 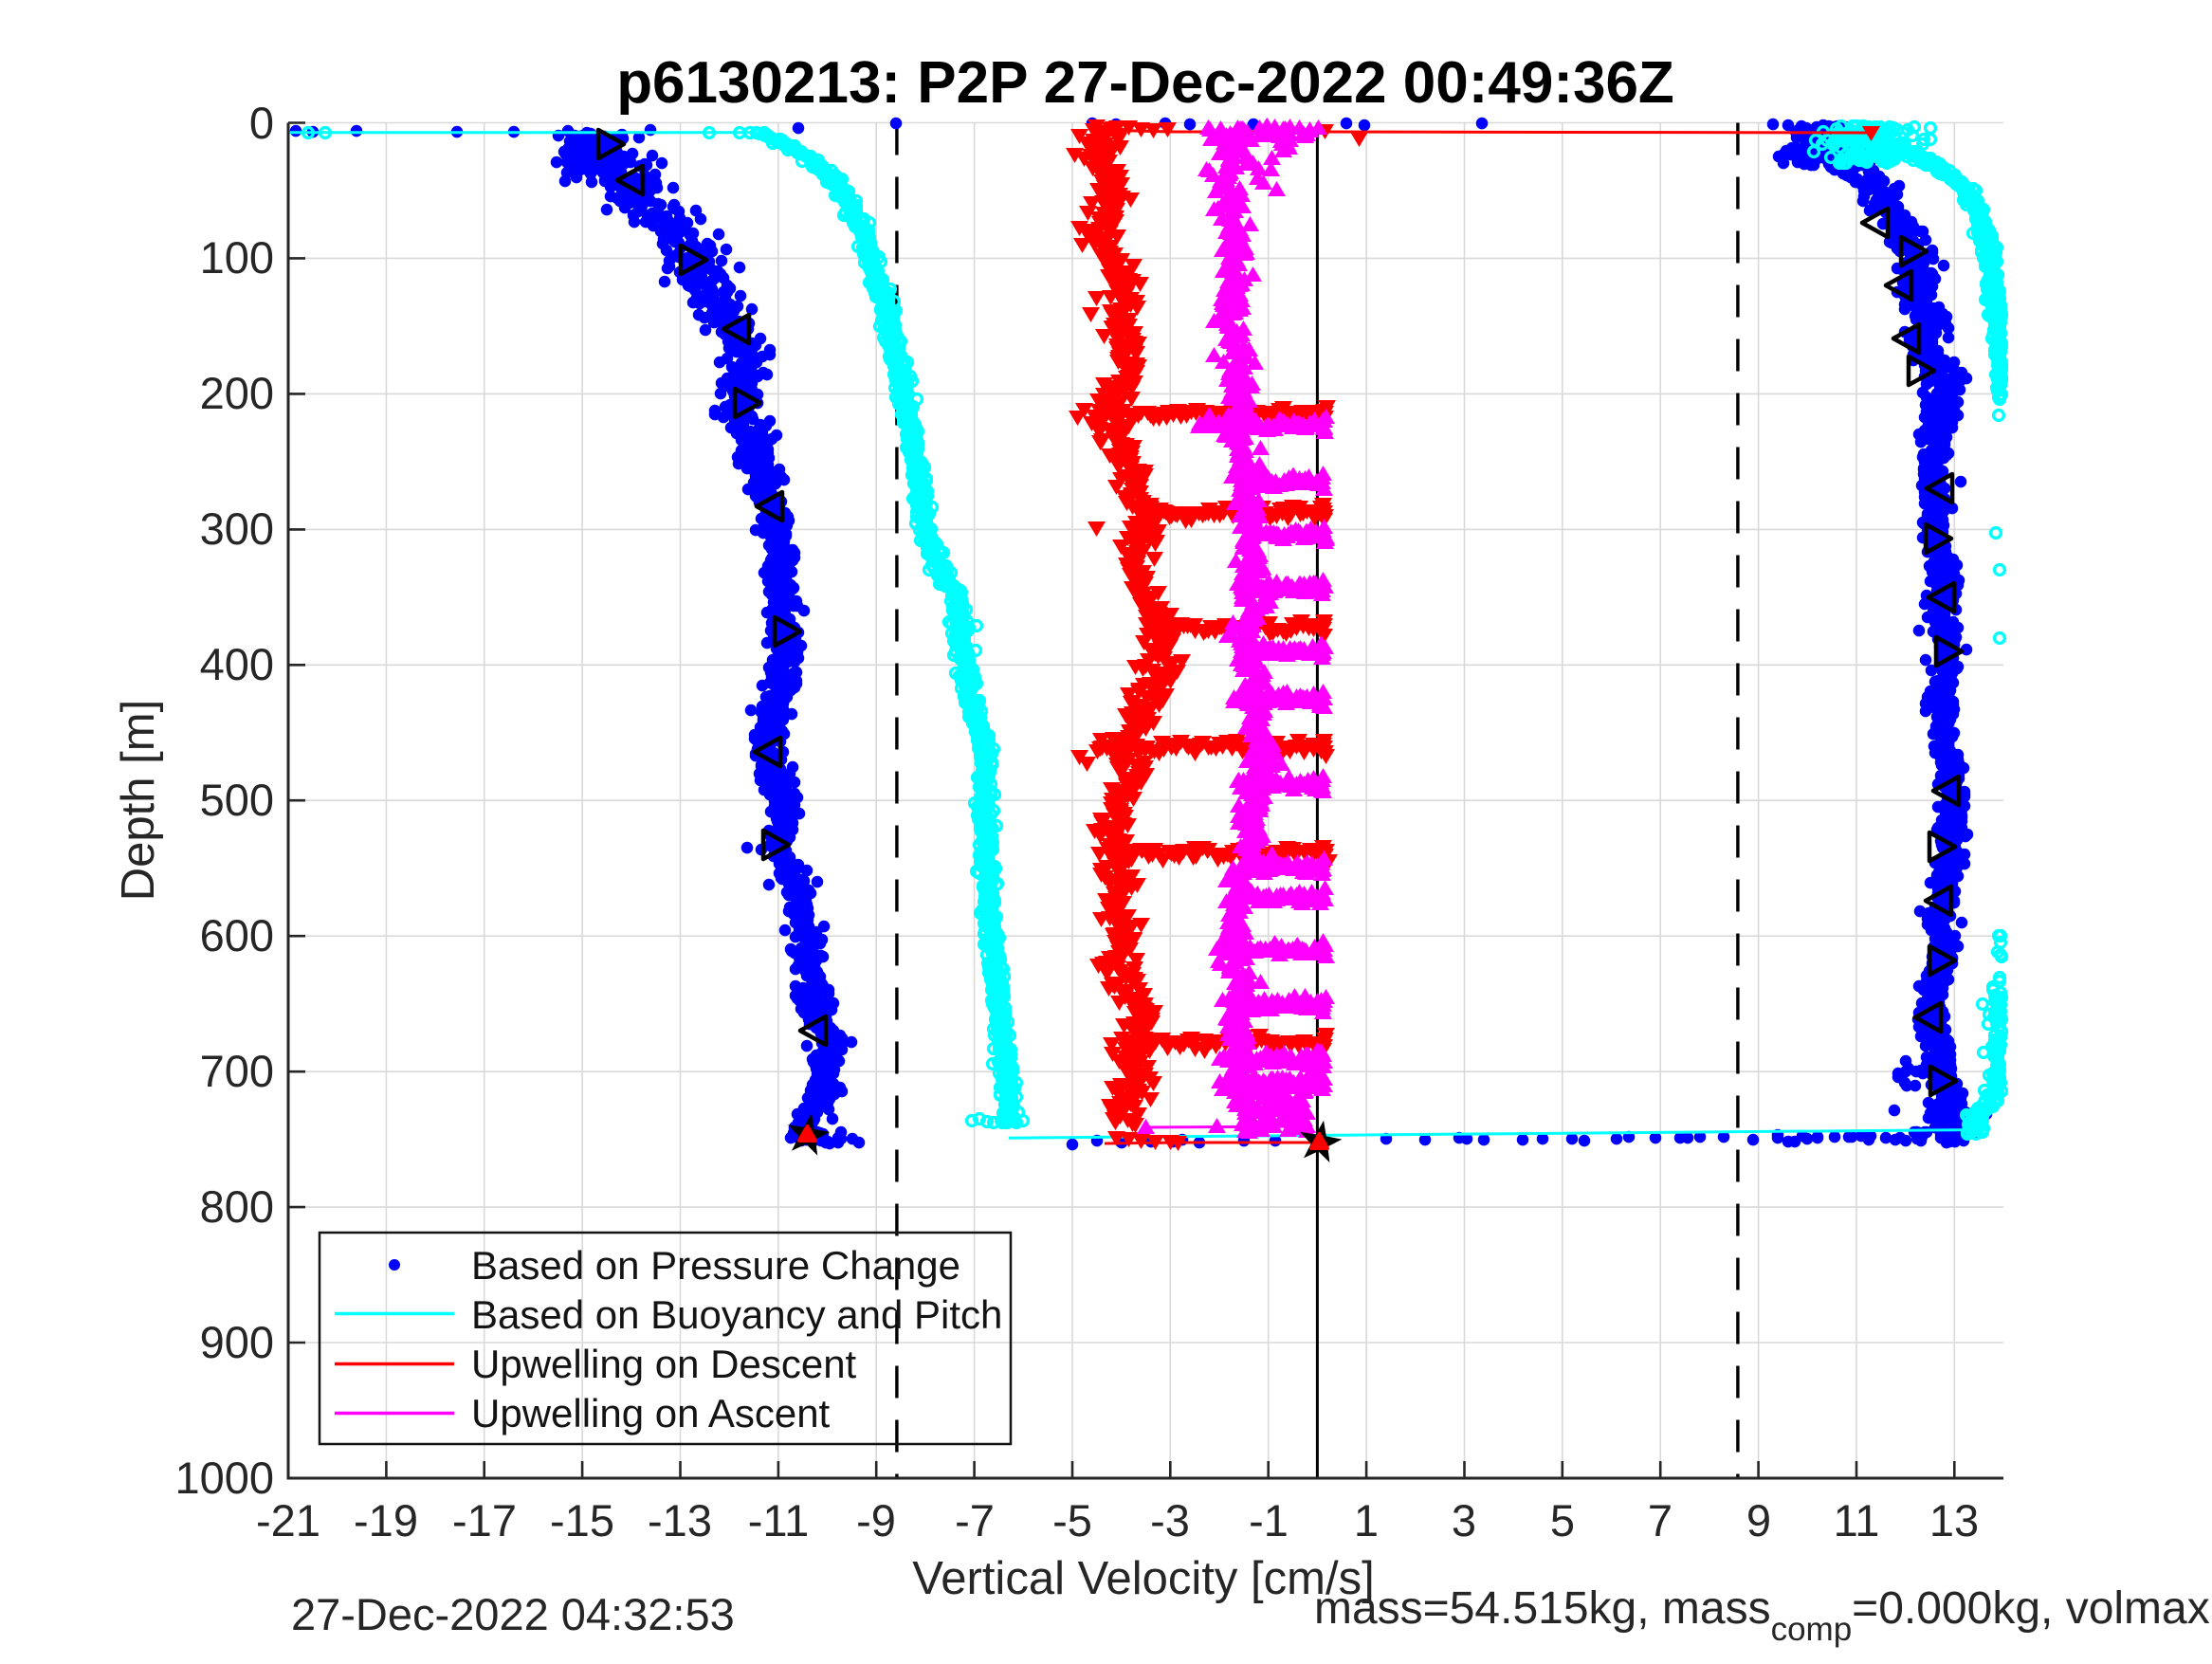 What do you see at coordinates (1269, 1520) in the screenshot?
I see `svg-text: -1` at bounding box center [1269, 1520].